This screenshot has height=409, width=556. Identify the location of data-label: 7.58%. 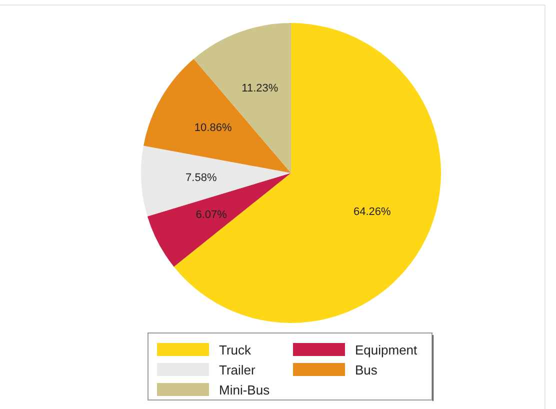
(201, 178).